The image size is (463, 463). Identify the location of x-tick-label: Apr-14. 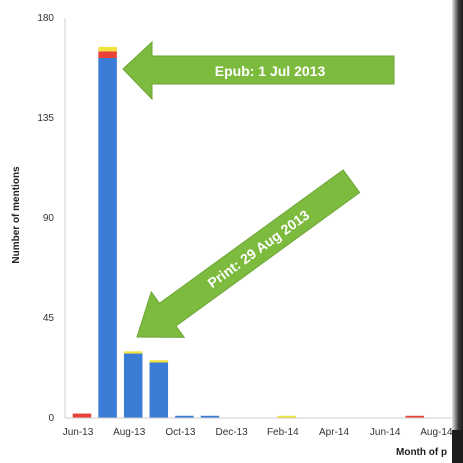
(334, 432).